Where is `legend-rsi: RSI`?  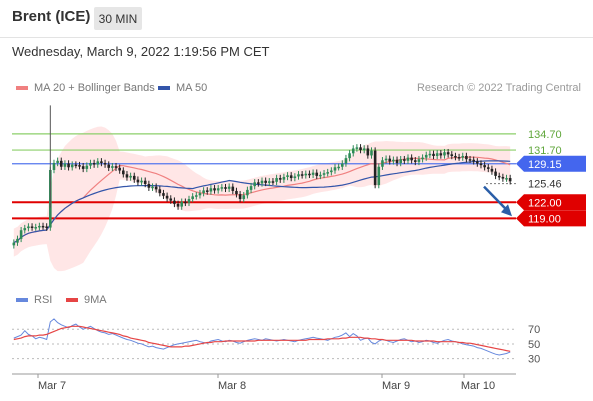 legend-rsi: RSI is located at coordinates (34, 300).